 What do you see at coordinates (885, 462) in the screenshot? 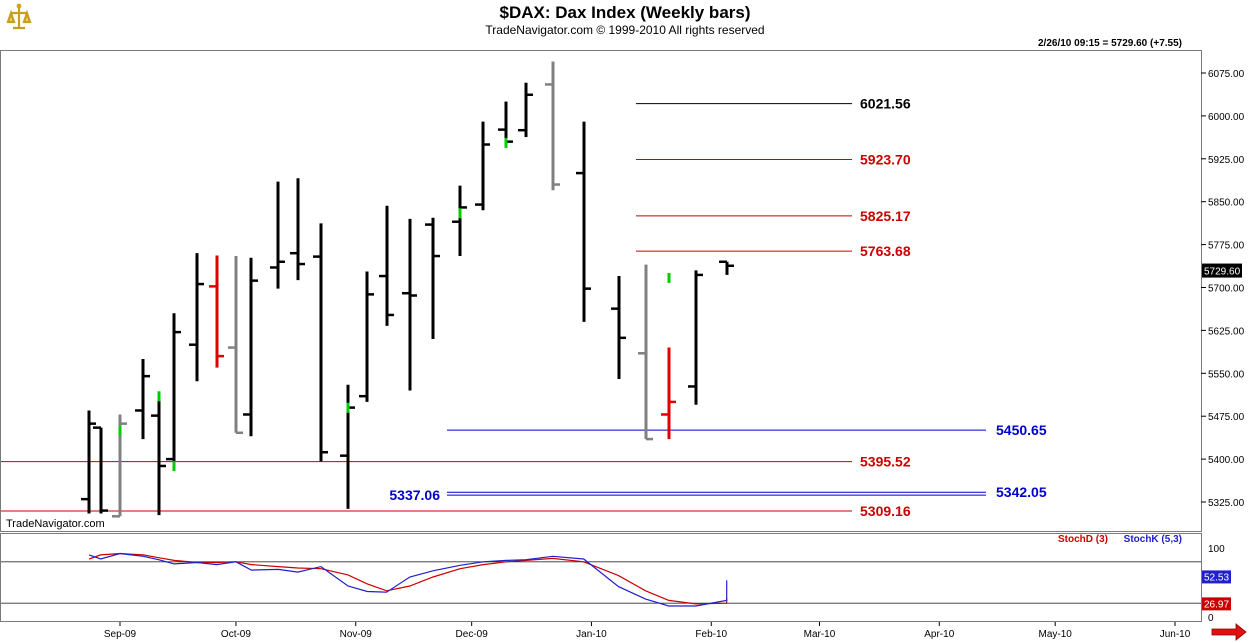
I see `level-label-5395.52: 5395.52` at bounding box center [885, 462].